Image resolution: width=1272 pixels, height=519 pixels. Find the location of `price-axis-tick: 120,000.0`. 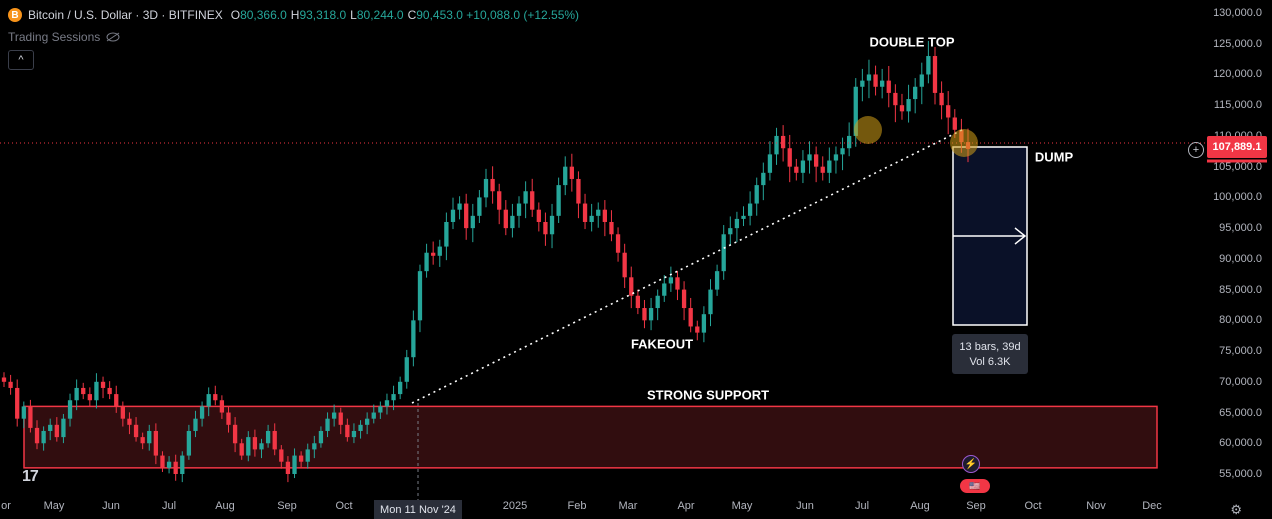

price-axis-tick: 120,000.0 is located at coordinates (1237, 74).